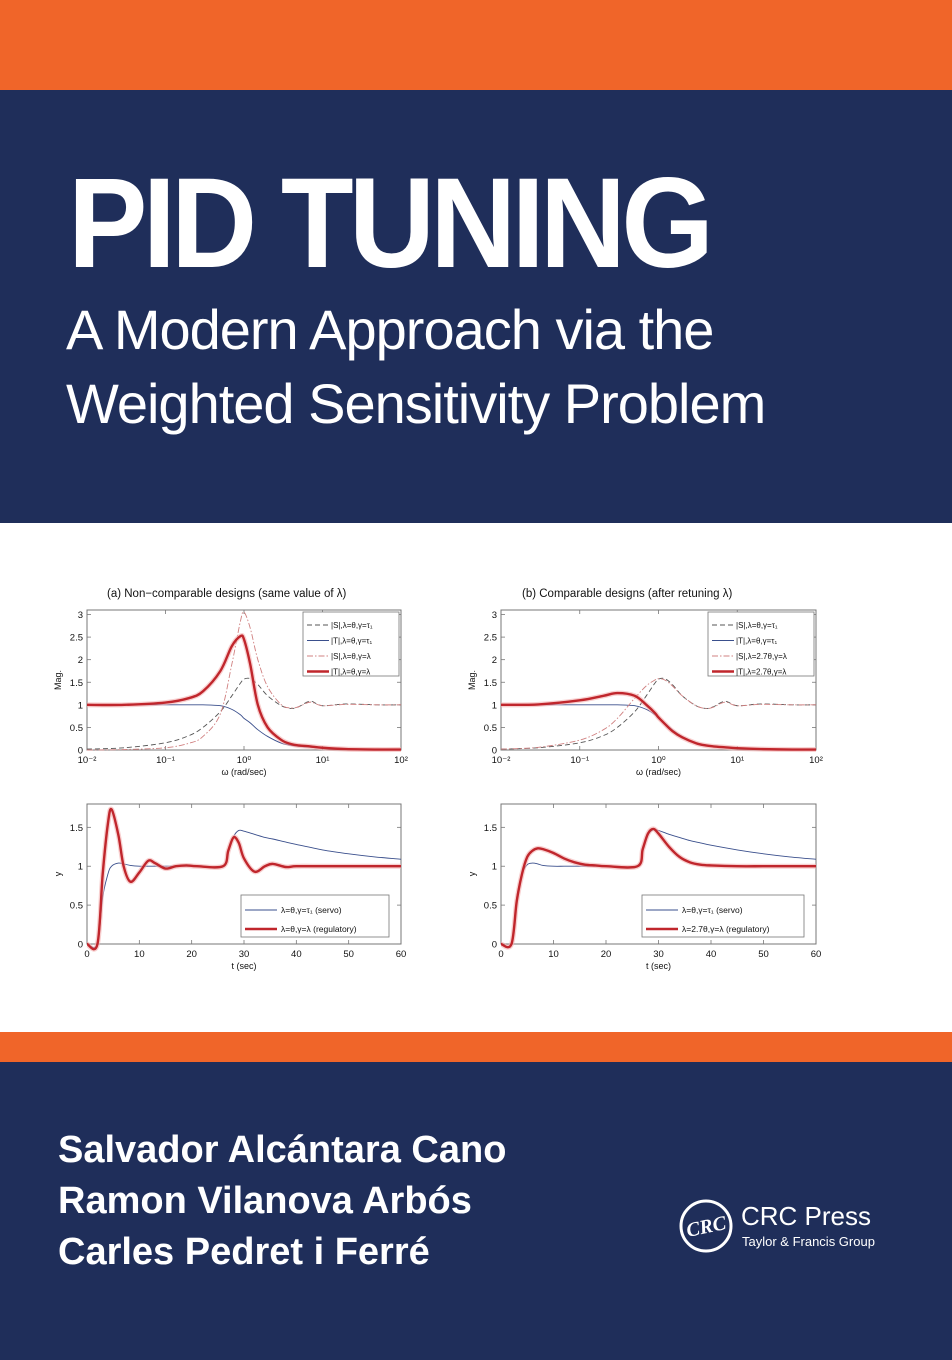 The image size is (952, 1360). I want to click on a-freq-plot, so click(244, 681).